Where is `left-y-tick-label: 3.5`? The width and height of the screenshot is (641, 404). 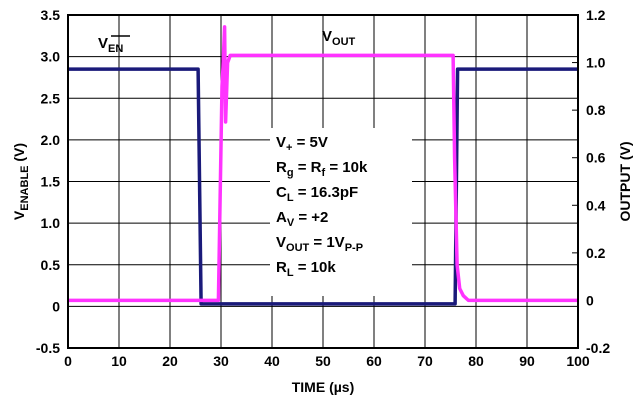
left-y-tick-label: 3.5 is located at coordinates (51, 15).